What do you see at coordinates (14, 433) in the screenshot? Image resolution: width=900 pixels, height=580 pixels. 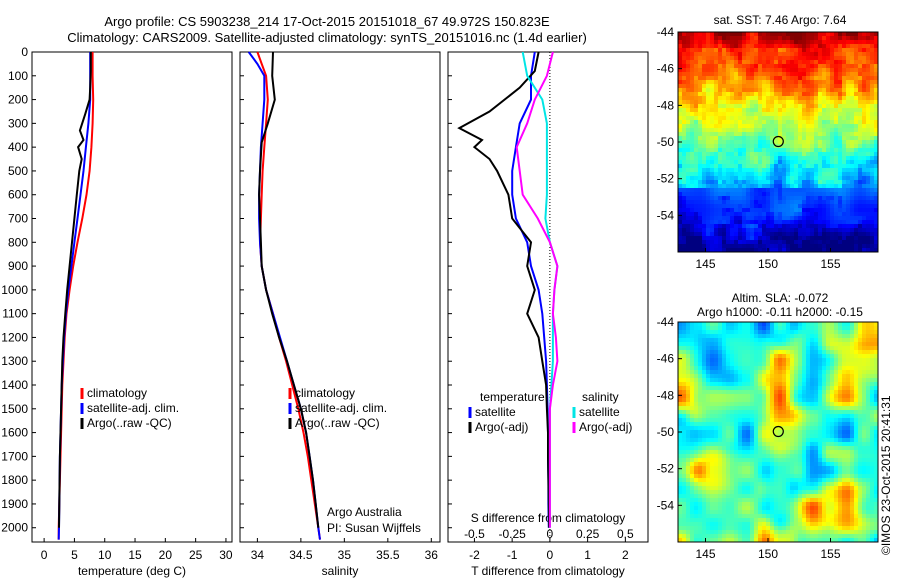 I see `y-tick-label: 1600` at bounding box center [14, 433].